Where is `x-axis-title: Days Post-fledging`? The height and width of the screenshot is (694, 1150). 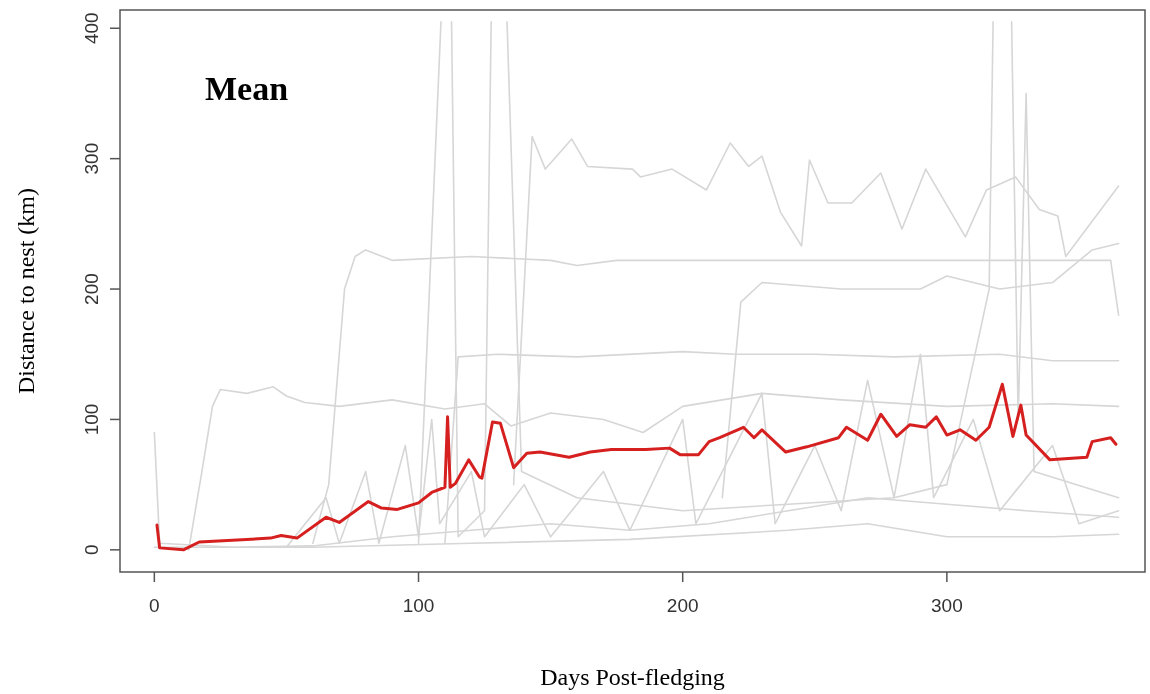 x-axis-title: Days Post-fledging is located at coordinates (632, 677).